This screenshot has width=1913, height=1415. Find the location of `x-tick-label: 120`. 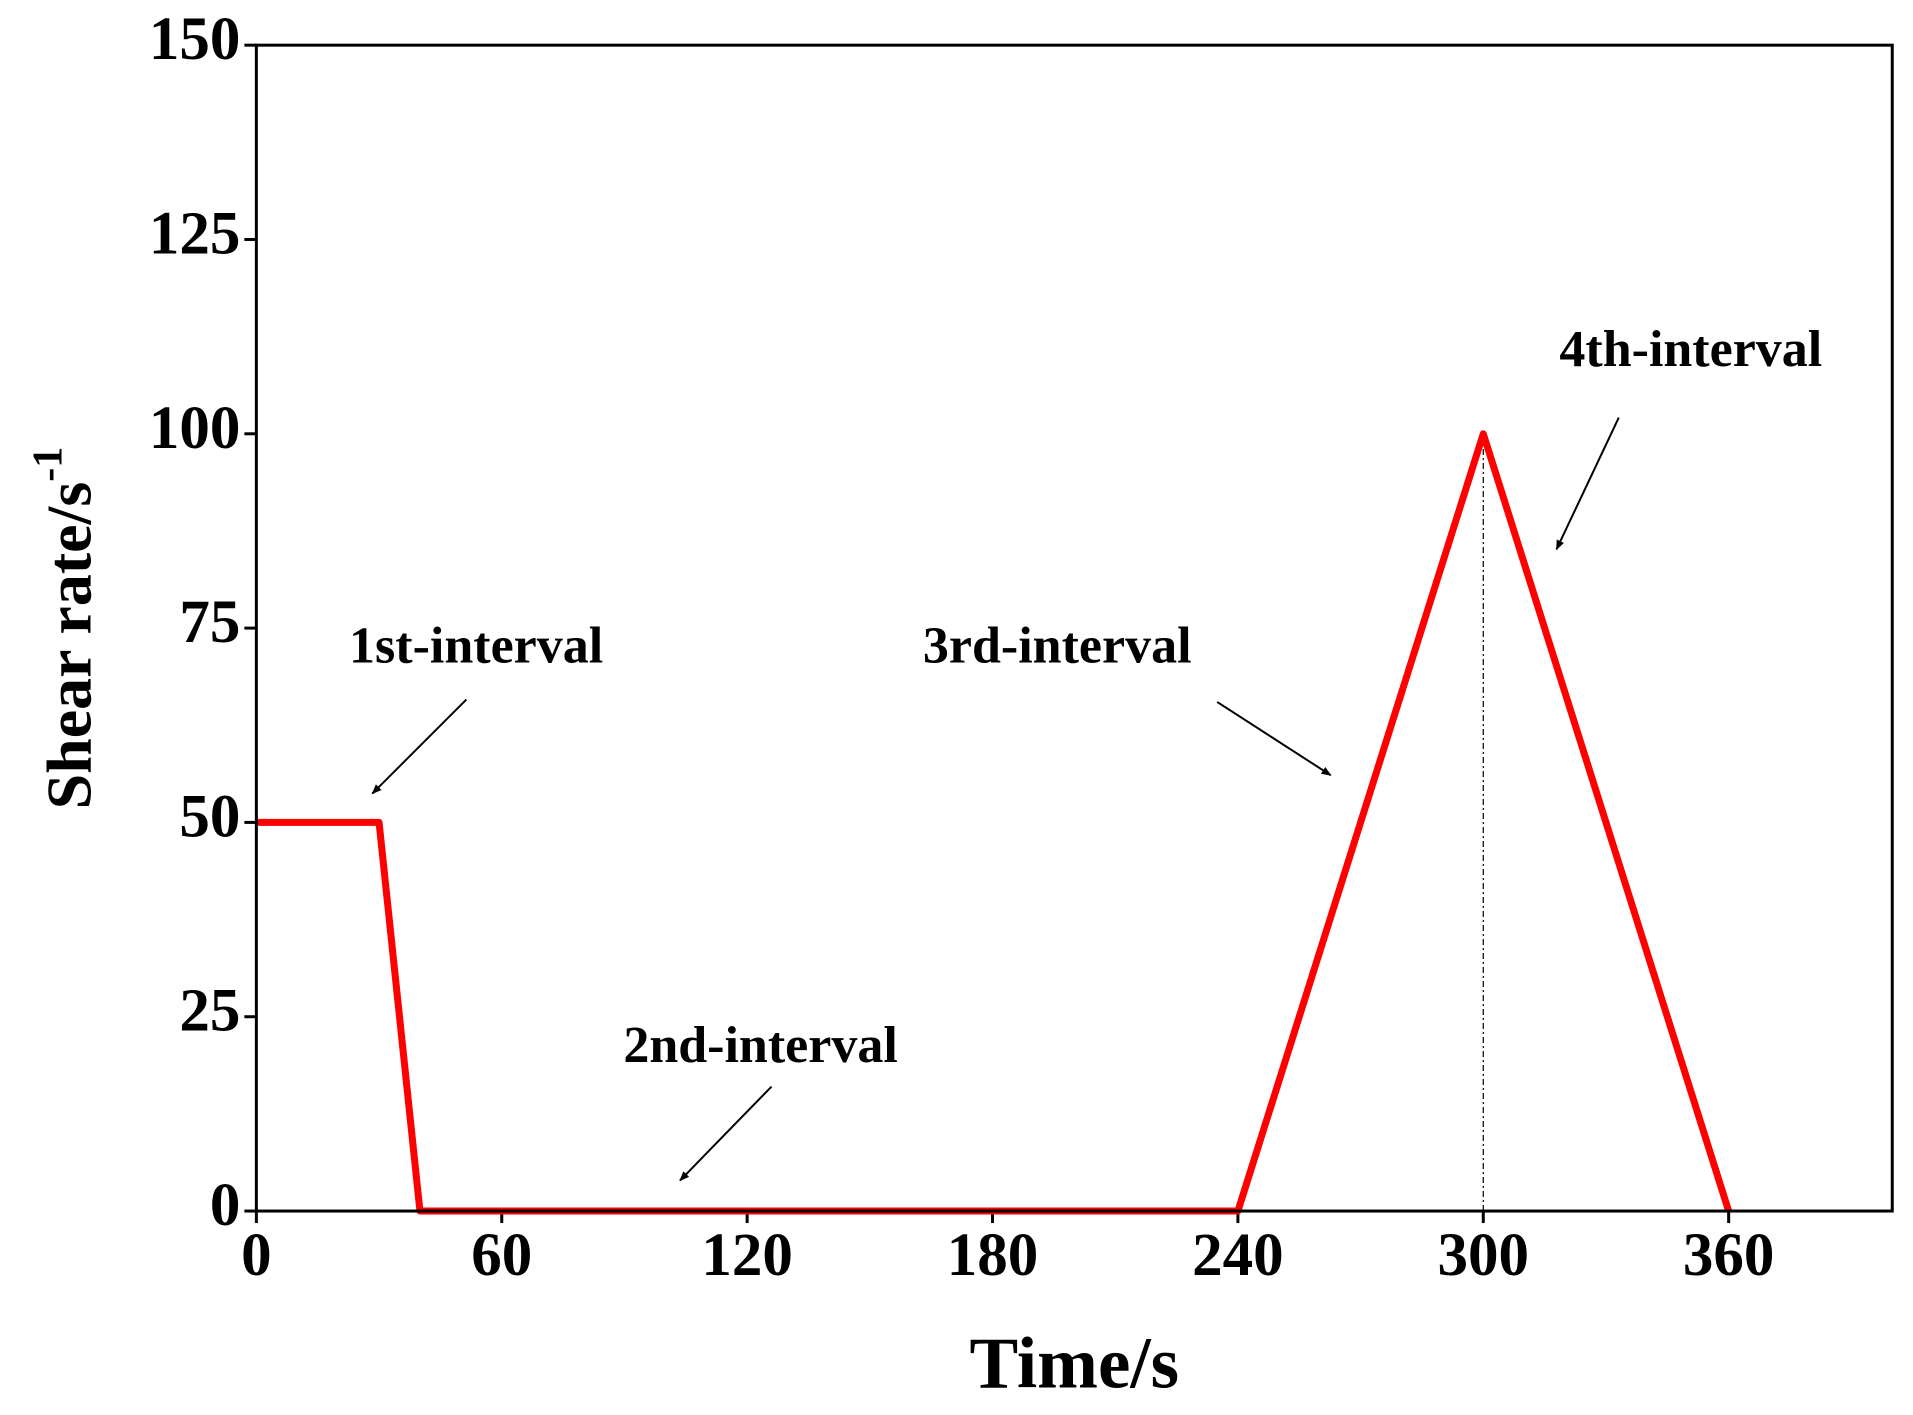

x-tick-label: 120 is located at coordinates (747, 1255).